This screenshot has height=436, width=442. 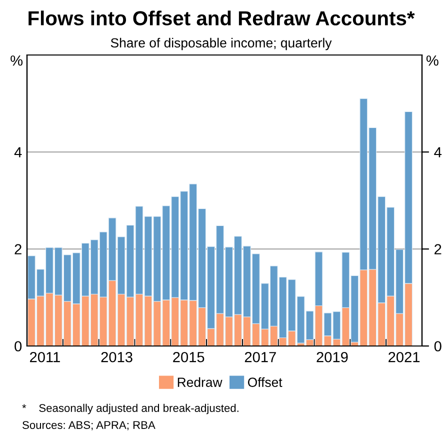 What do you see at coordinates (89, 425) in the screenshot?
I see `source-note: Sources: ABS; APRA; RBA` at bounding box center [89, 425].